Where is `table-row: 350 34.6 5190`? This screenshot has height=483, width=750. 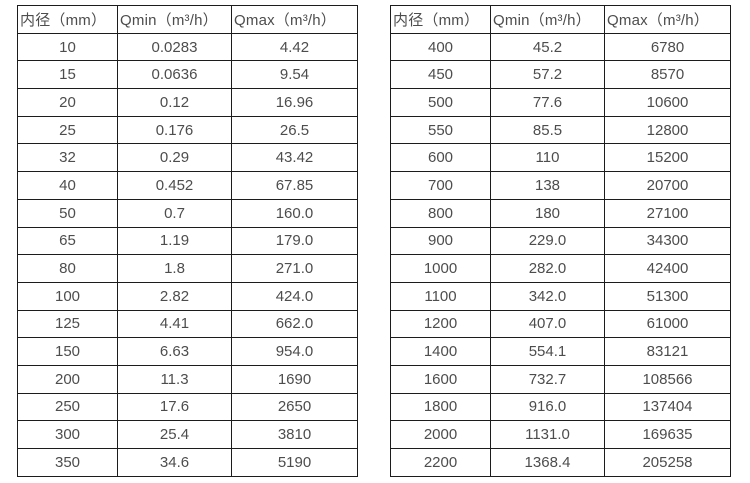
table-row: 350 34.6 5190 is located at coordinates (187, 462).